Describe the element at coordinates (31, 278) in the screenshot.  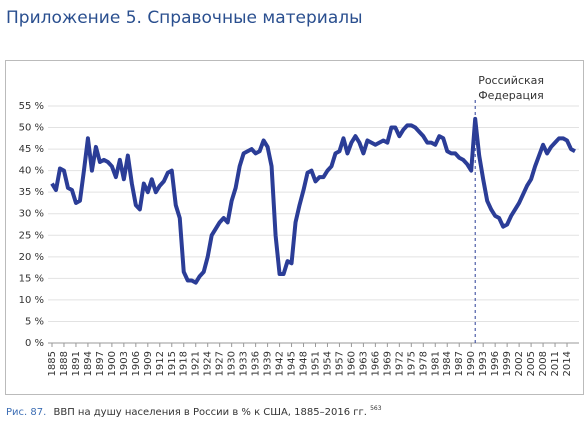
I see `y-tick-label: 15 %` at that location.